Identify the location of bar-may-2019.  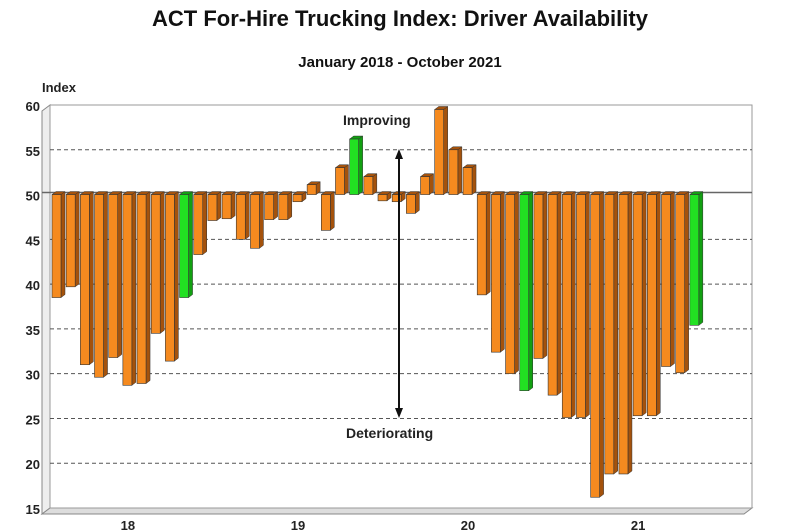
(283, 207).